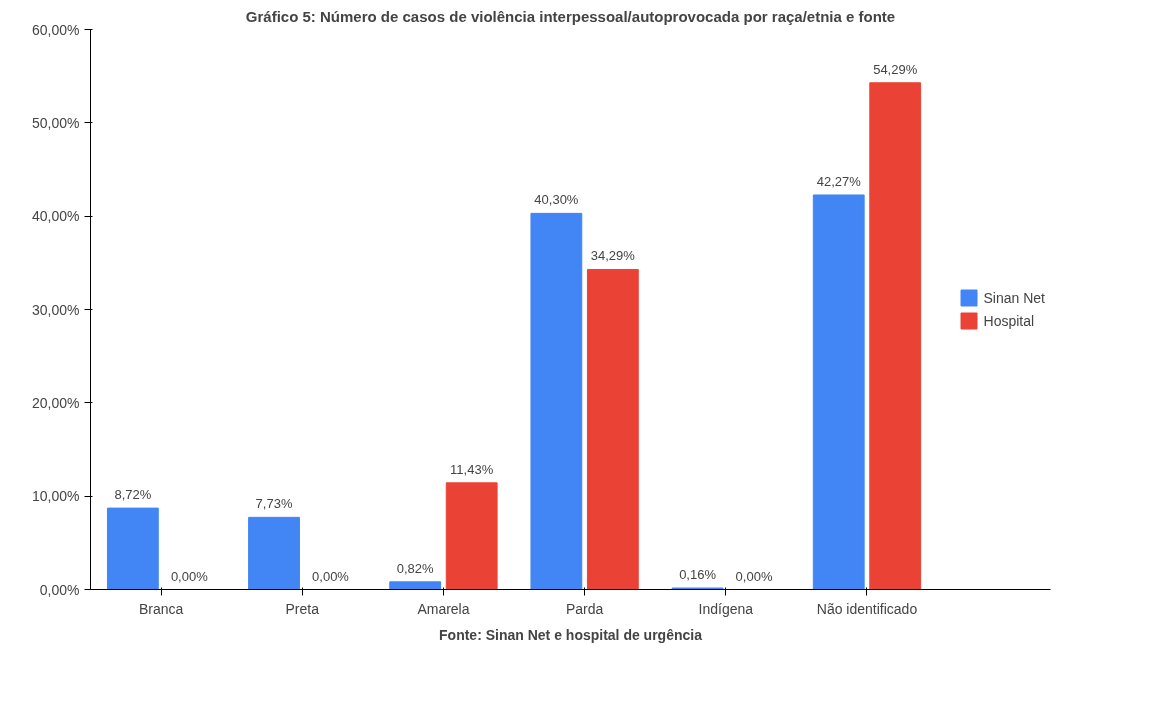 This screenshot has width=1153, height=728. Describe the element at coordinates (56, 216) in the screenshot. I see `y-tick-label: 40,00%` at that location.